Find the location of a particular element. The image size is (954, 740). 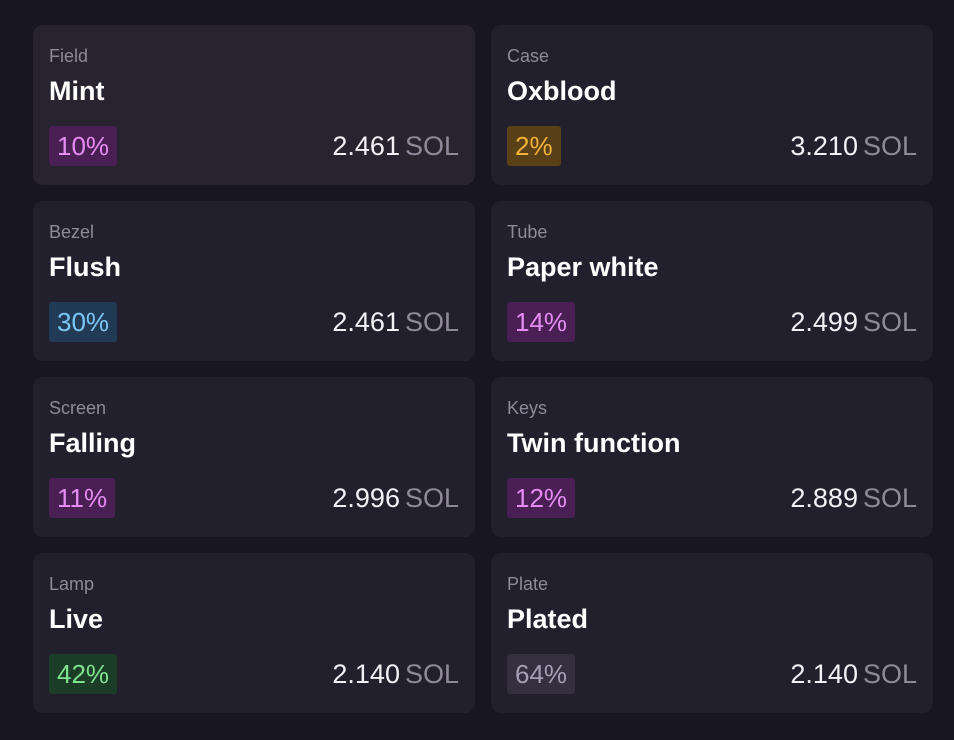

rarity-badge: 12% is located at coordinates (541, 498).